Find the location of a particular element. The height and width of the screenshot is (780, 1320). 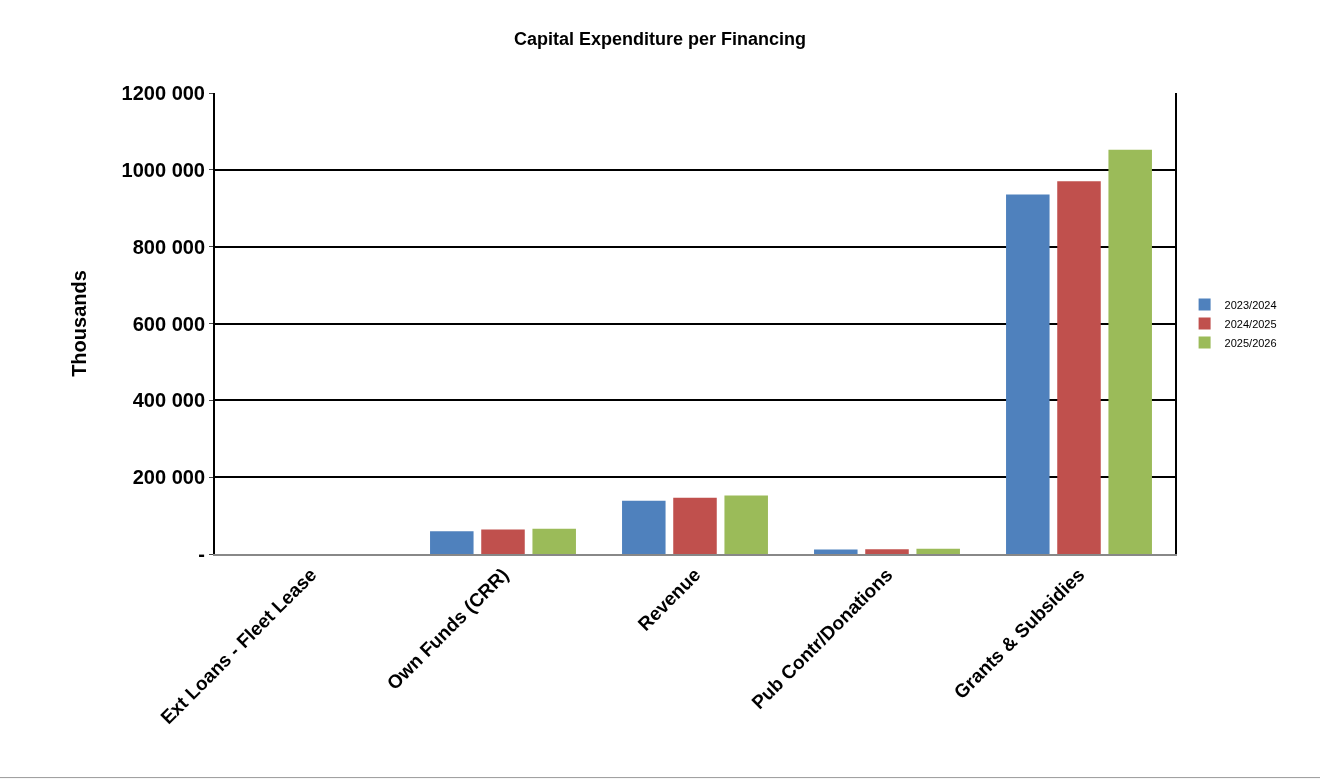

y-tick-label: - is located at coordinates (201, 554).